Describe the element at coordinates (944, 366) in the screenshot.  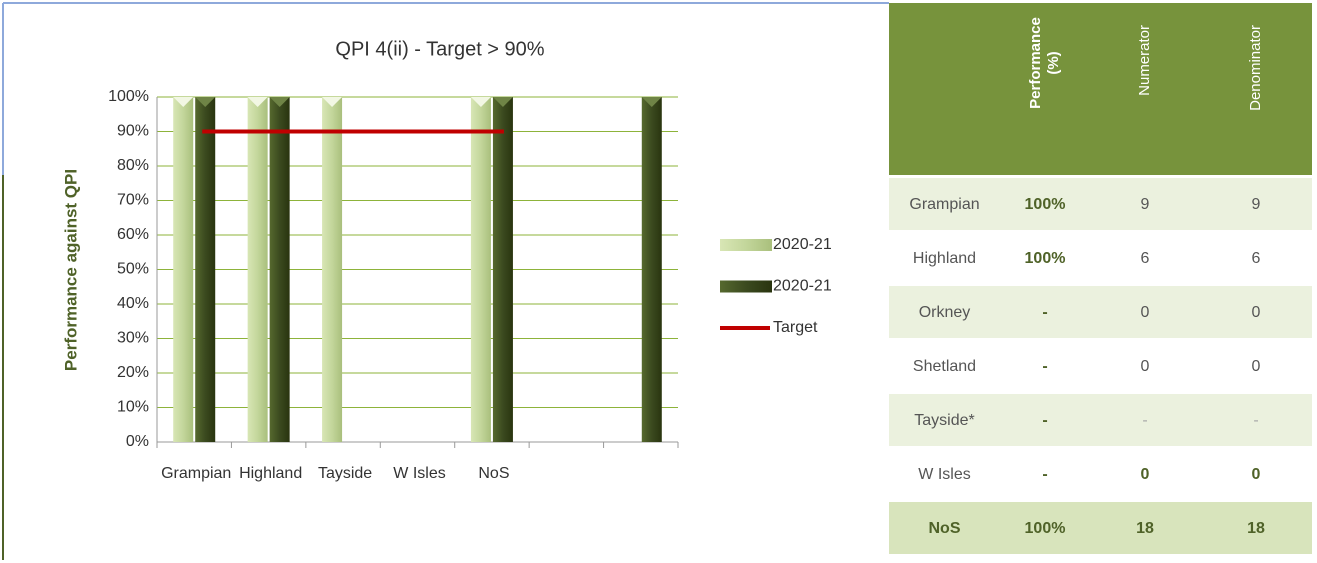
I see `table-cell: Shetland` at that location.